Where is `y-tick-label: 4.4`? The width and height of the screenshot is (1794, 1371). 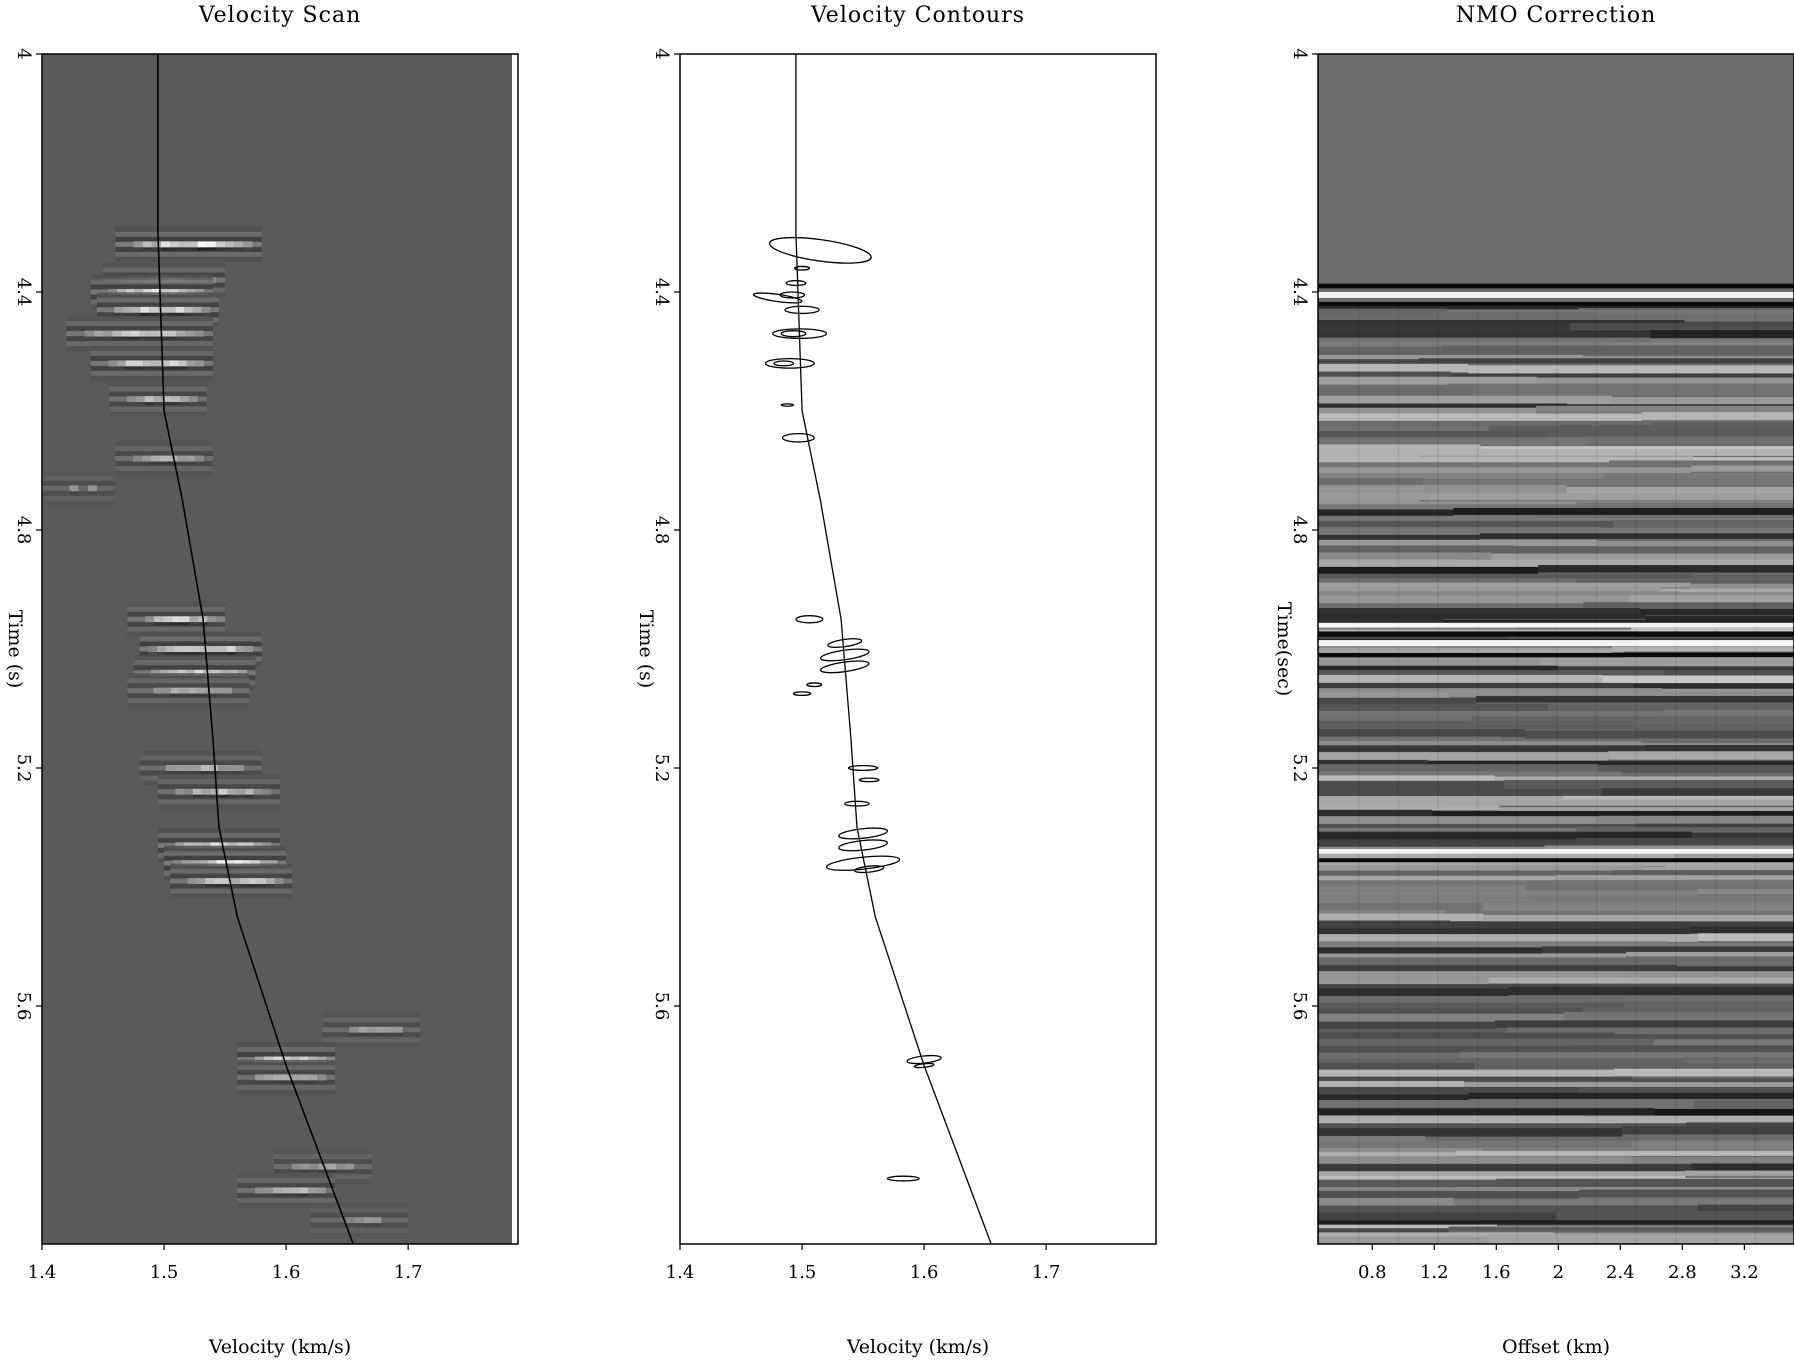 y-tick-label: 4.4 is located at coordinates (1299, 292).